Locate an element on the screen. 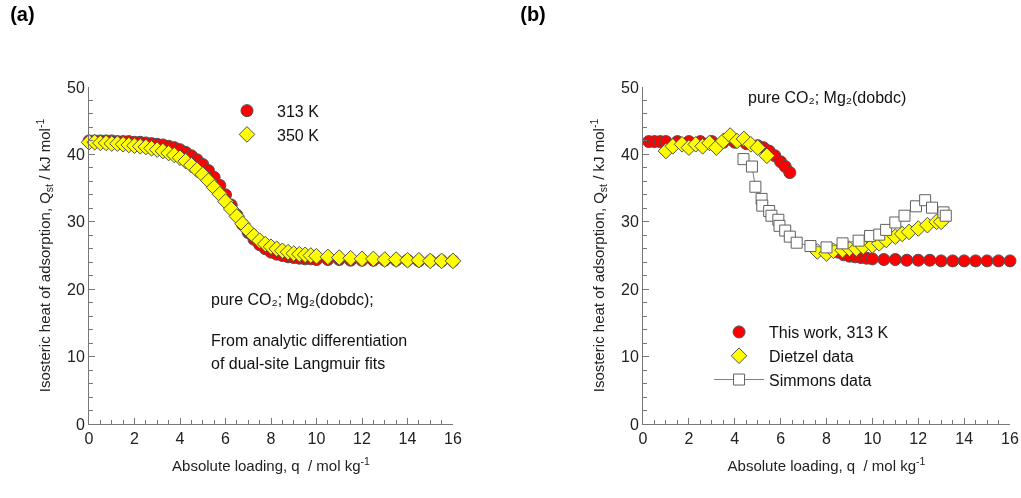 The image size is (1021, 498). annotation: pure CO₂; Mg₂(dobdc) is located at coordinates (827, 97).